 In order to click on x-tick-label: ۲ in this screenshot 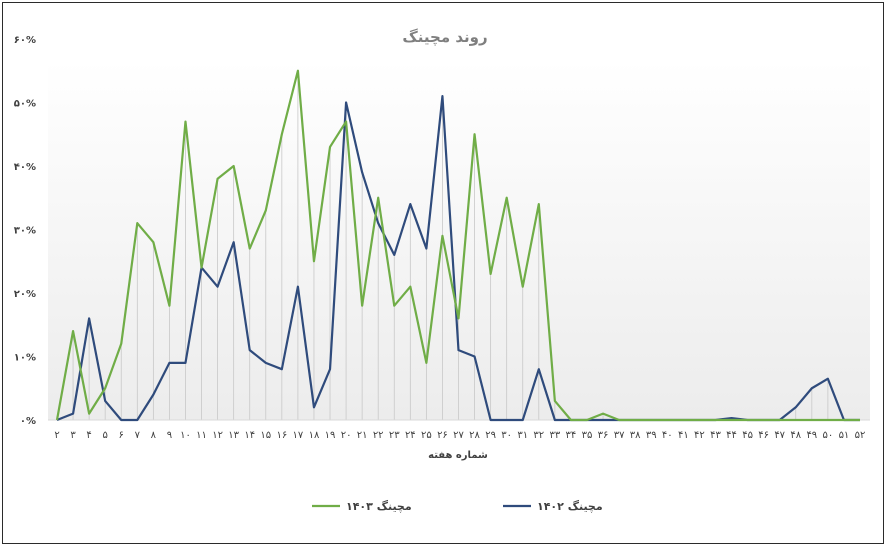, I will do `click(56, 435)`.